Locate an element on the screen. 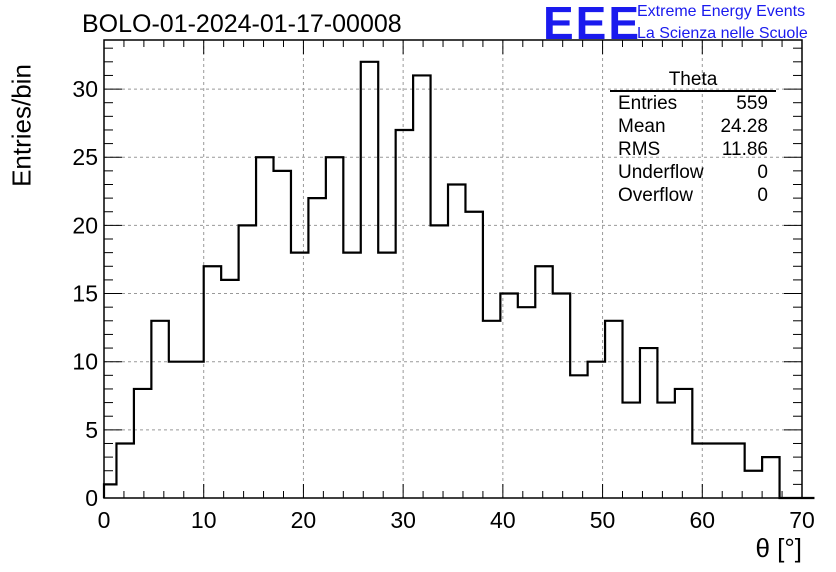 This screenshot has height=572, width=836. stats-row-overflow: Overflow 0 is located at coordinates (693, 195).